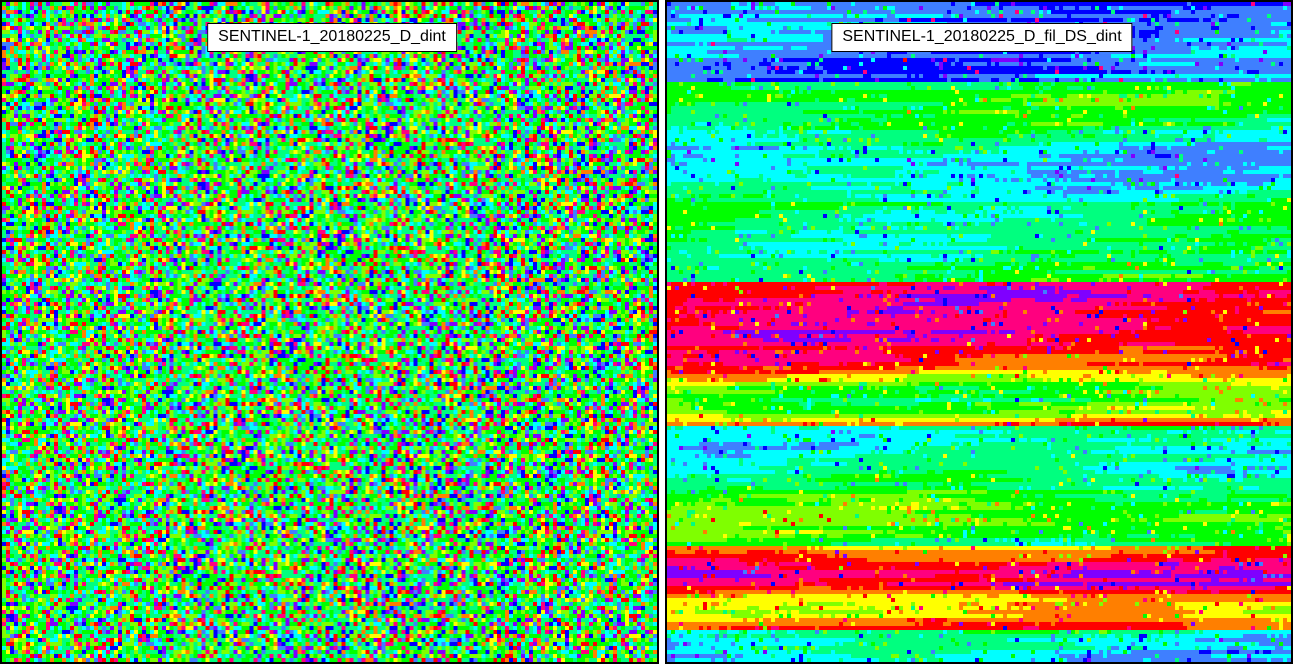 Image resolution: width=1293 pixels, height=664 pixels. I want to click on panel-title-raw: SENTINEL-1_20180225_D_dint, so click(332, 37).